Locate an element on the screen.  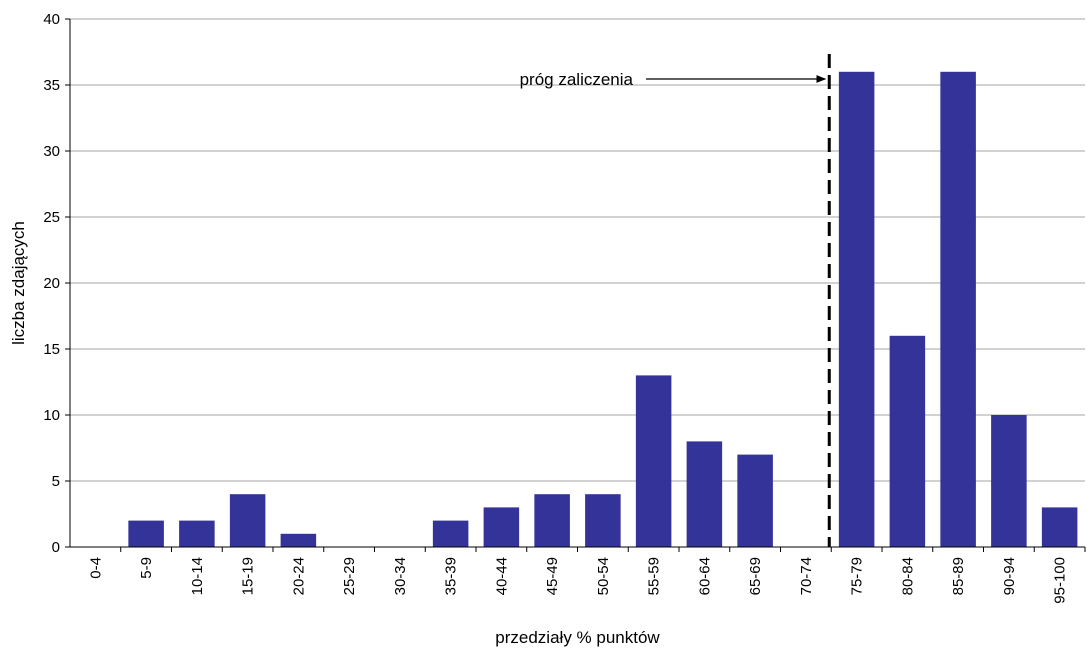
x-axis-title: przedziały % punktów is located at coordinates (577, 637).